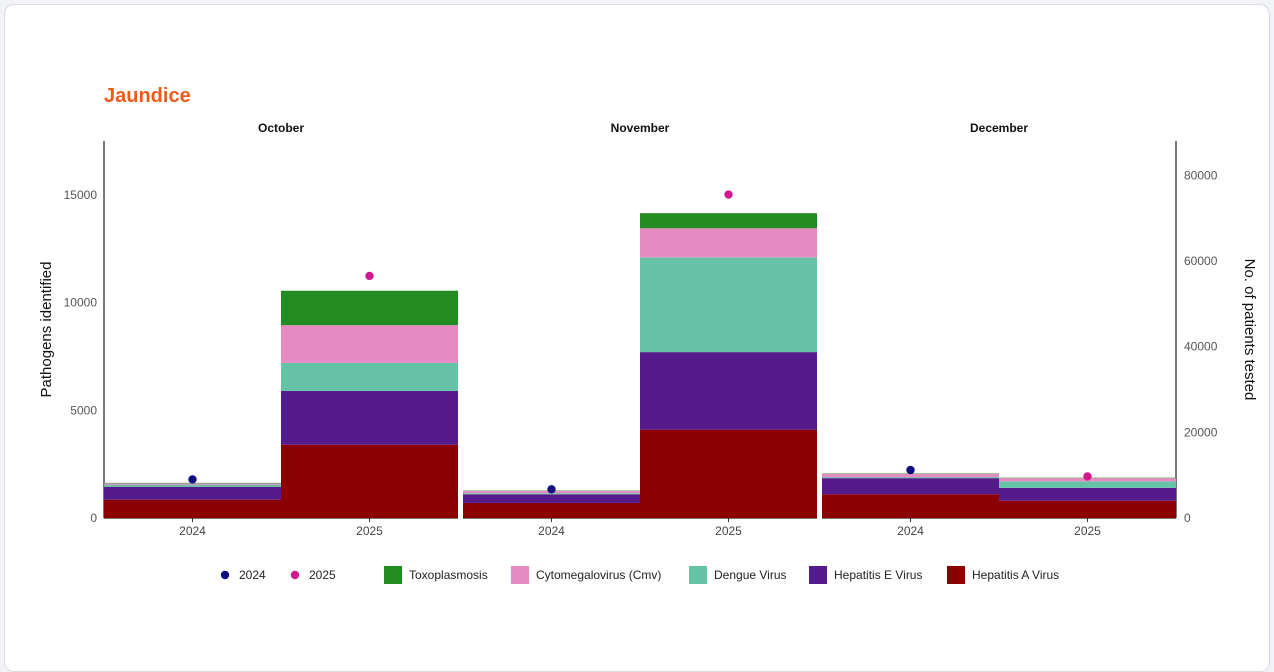  Describe the element at coordinates (225, 575) in the screenshot. I see `legend-marker-2024` at that location.